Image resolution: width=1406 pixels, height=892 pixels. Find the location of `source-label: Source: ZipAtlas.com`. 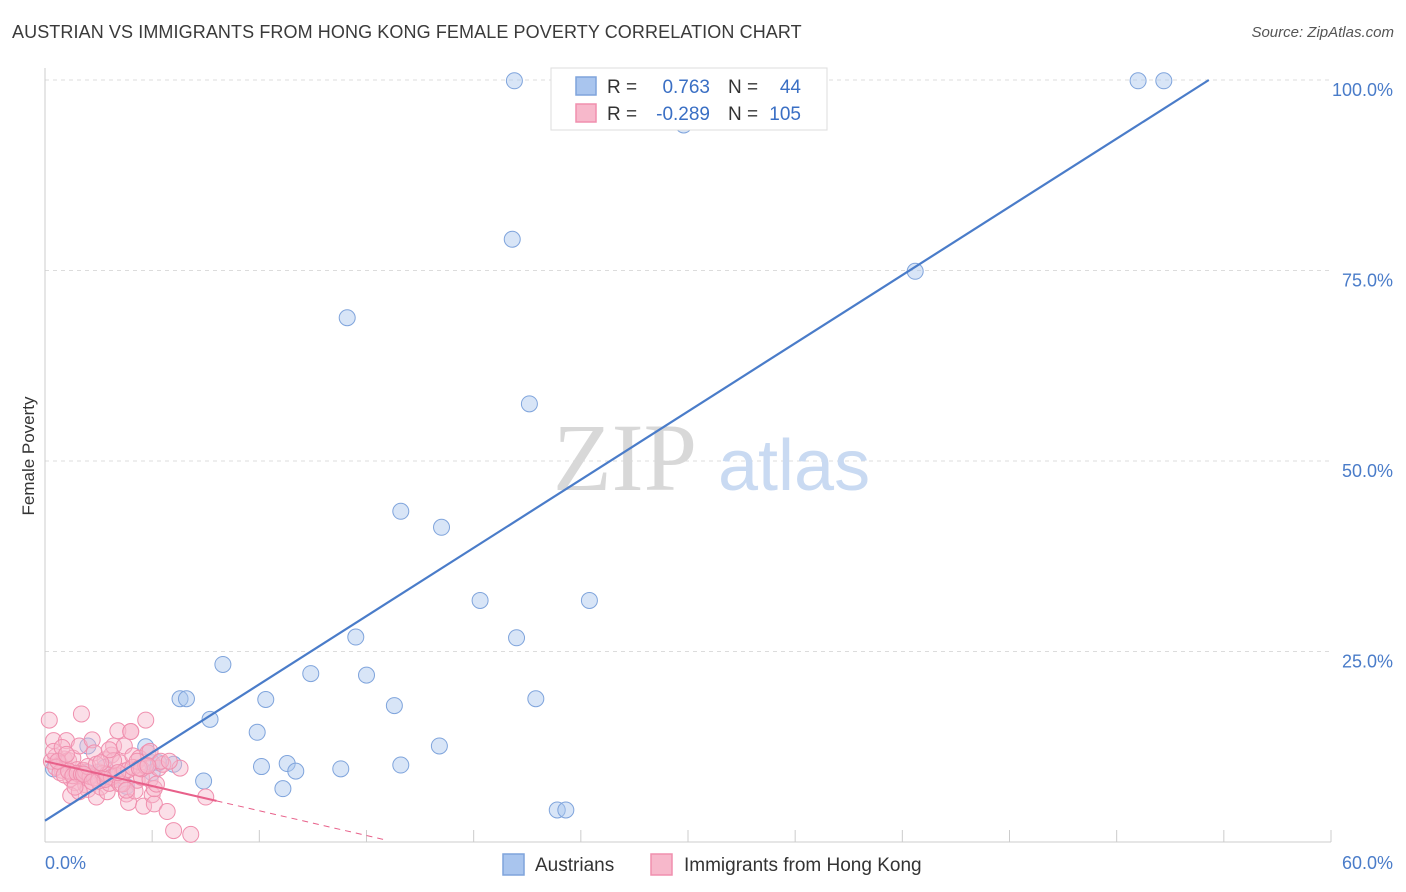

source-label: Source: ZipAtlas.com is located at coordinates (1322, 32).